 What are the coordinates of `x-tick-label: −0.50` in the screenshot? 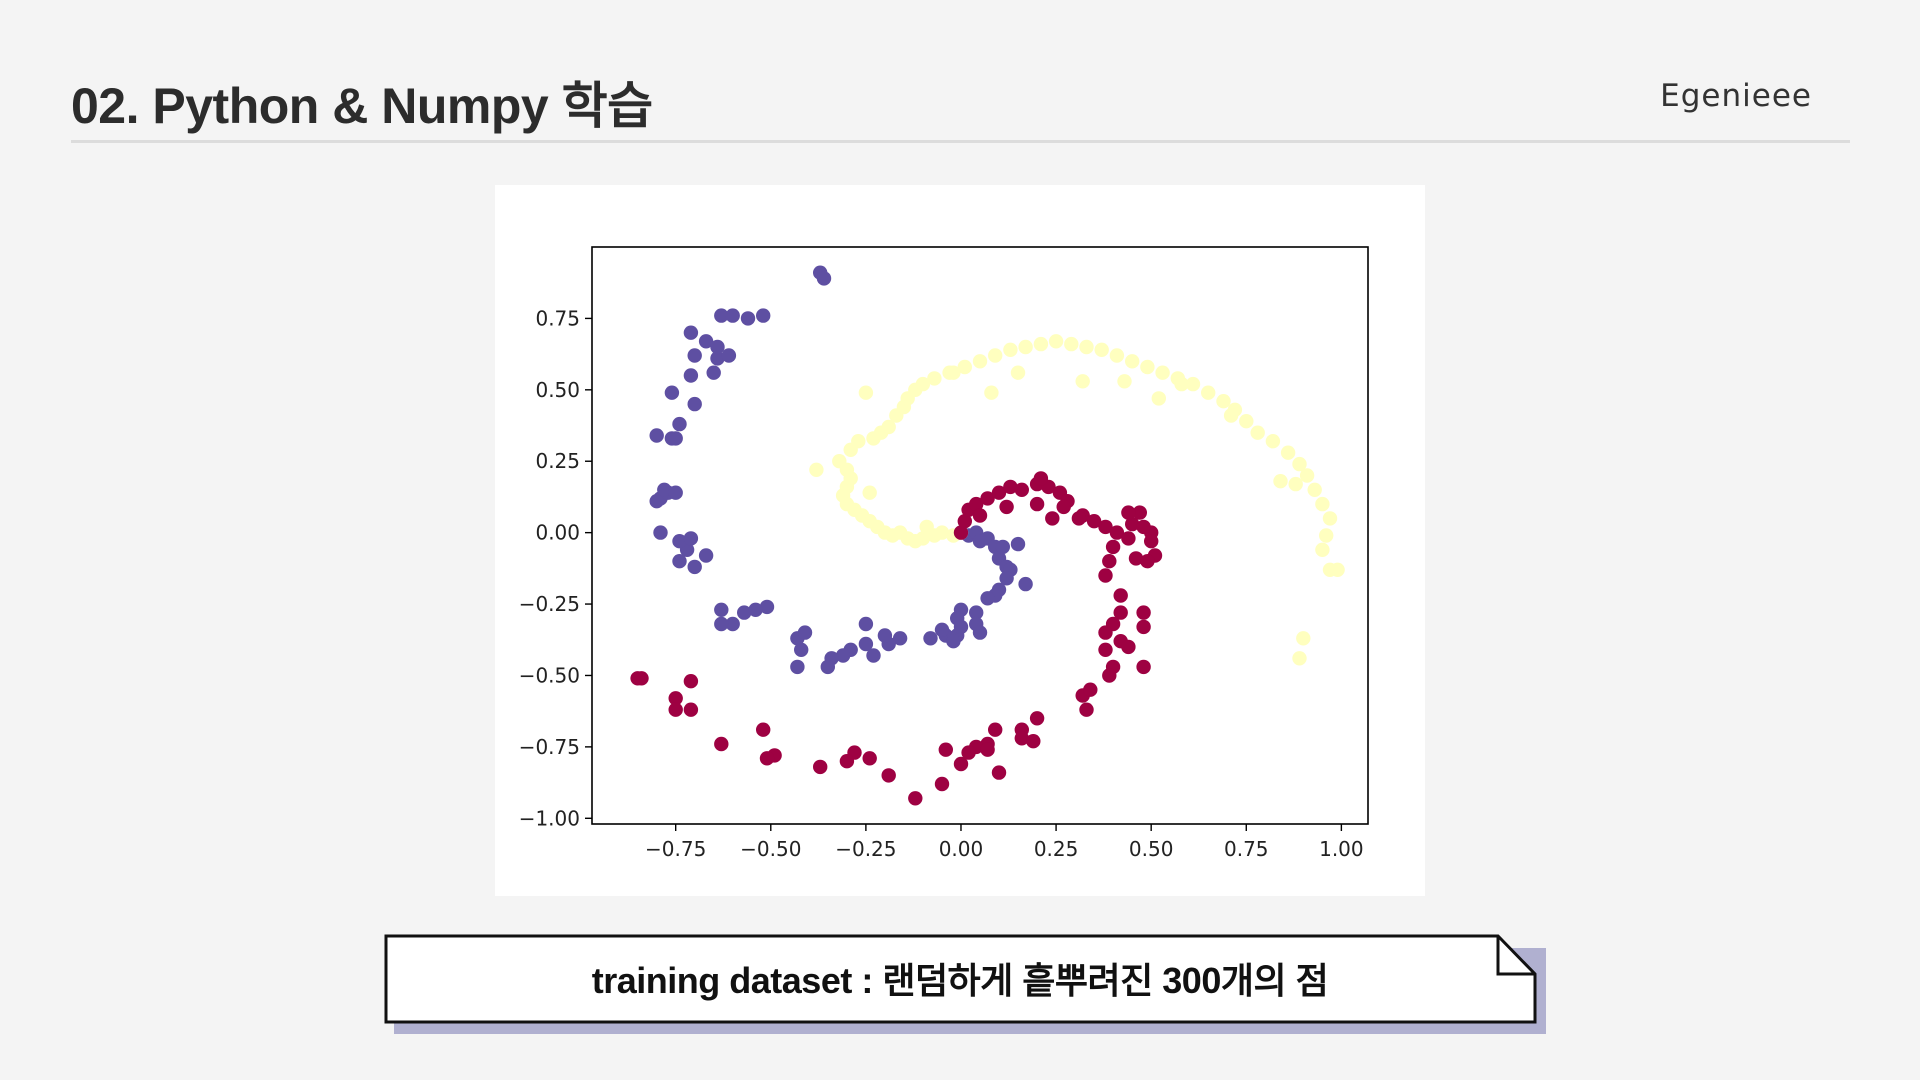 It's located at (770, 849).